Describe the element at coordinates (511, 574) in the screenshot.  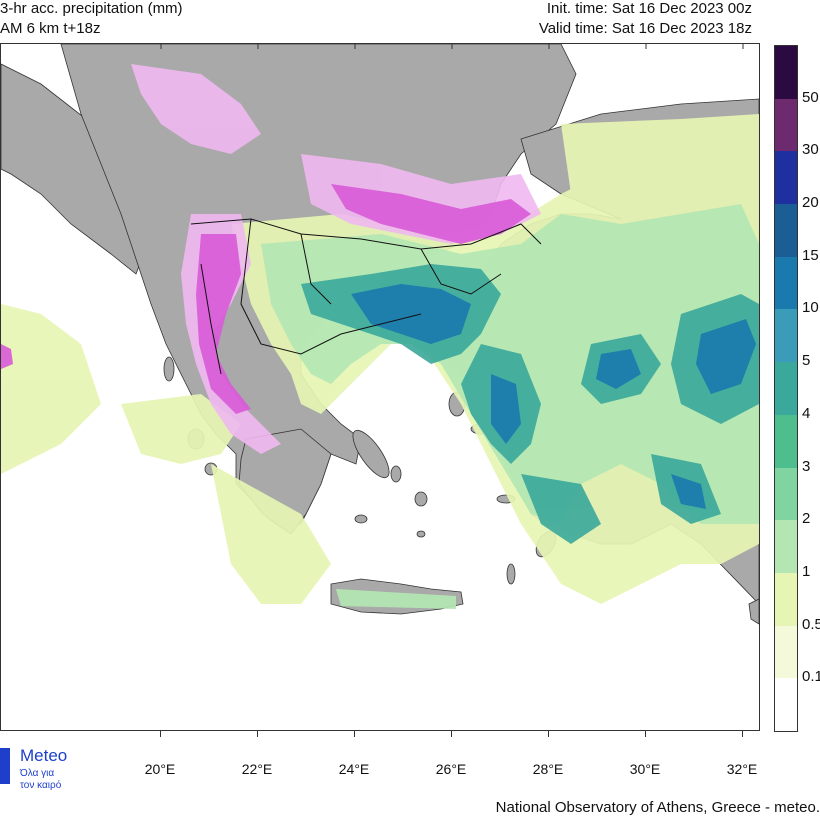
I see `land-karpathos` at that location.